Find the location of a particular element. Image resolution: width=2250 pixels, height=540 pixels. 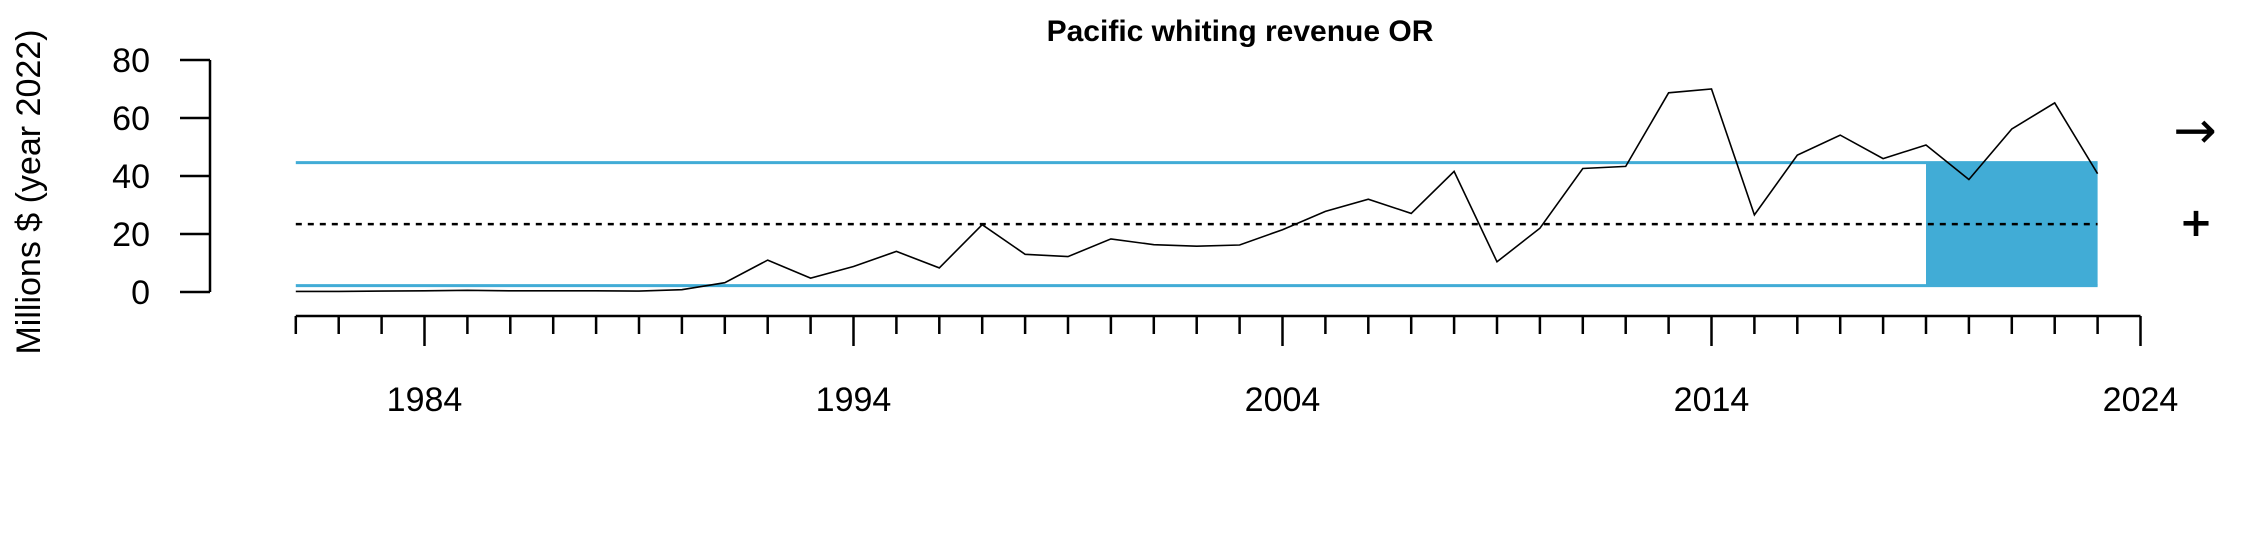

x-tick-label-2004: 2004 is located at coordinates (1283, 400).